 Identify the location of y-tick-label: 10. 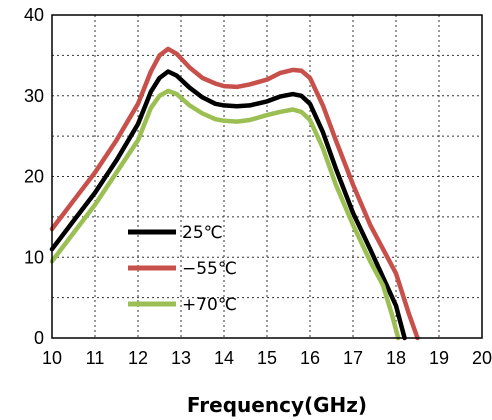
(34, 257).